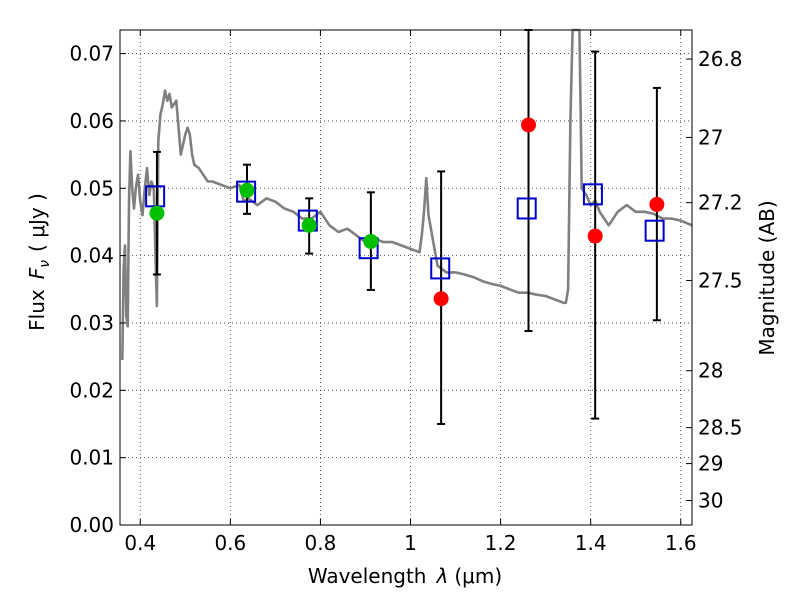  I want to click on y2-tick-label: 27, so click(710, 137).